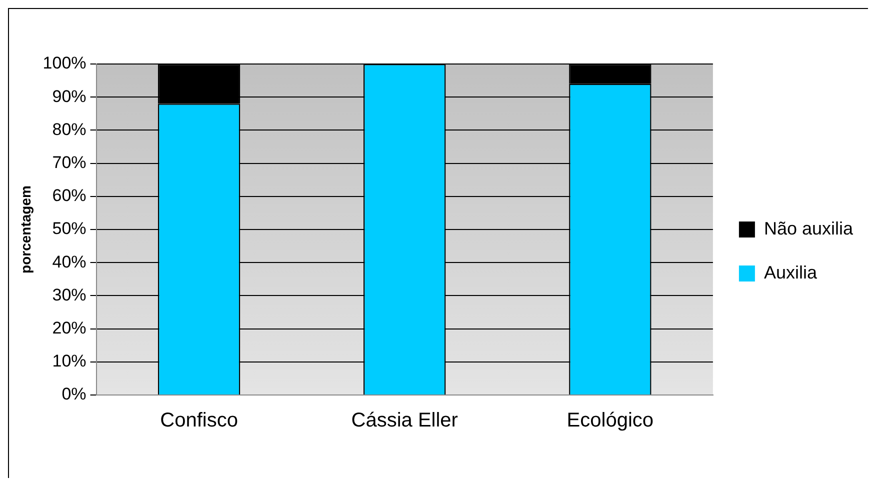 The image size is (869, 479). Describe the element at coordinates (610, 421) in the screenshot. I see `x-tick-label: Ecológico` at that location.